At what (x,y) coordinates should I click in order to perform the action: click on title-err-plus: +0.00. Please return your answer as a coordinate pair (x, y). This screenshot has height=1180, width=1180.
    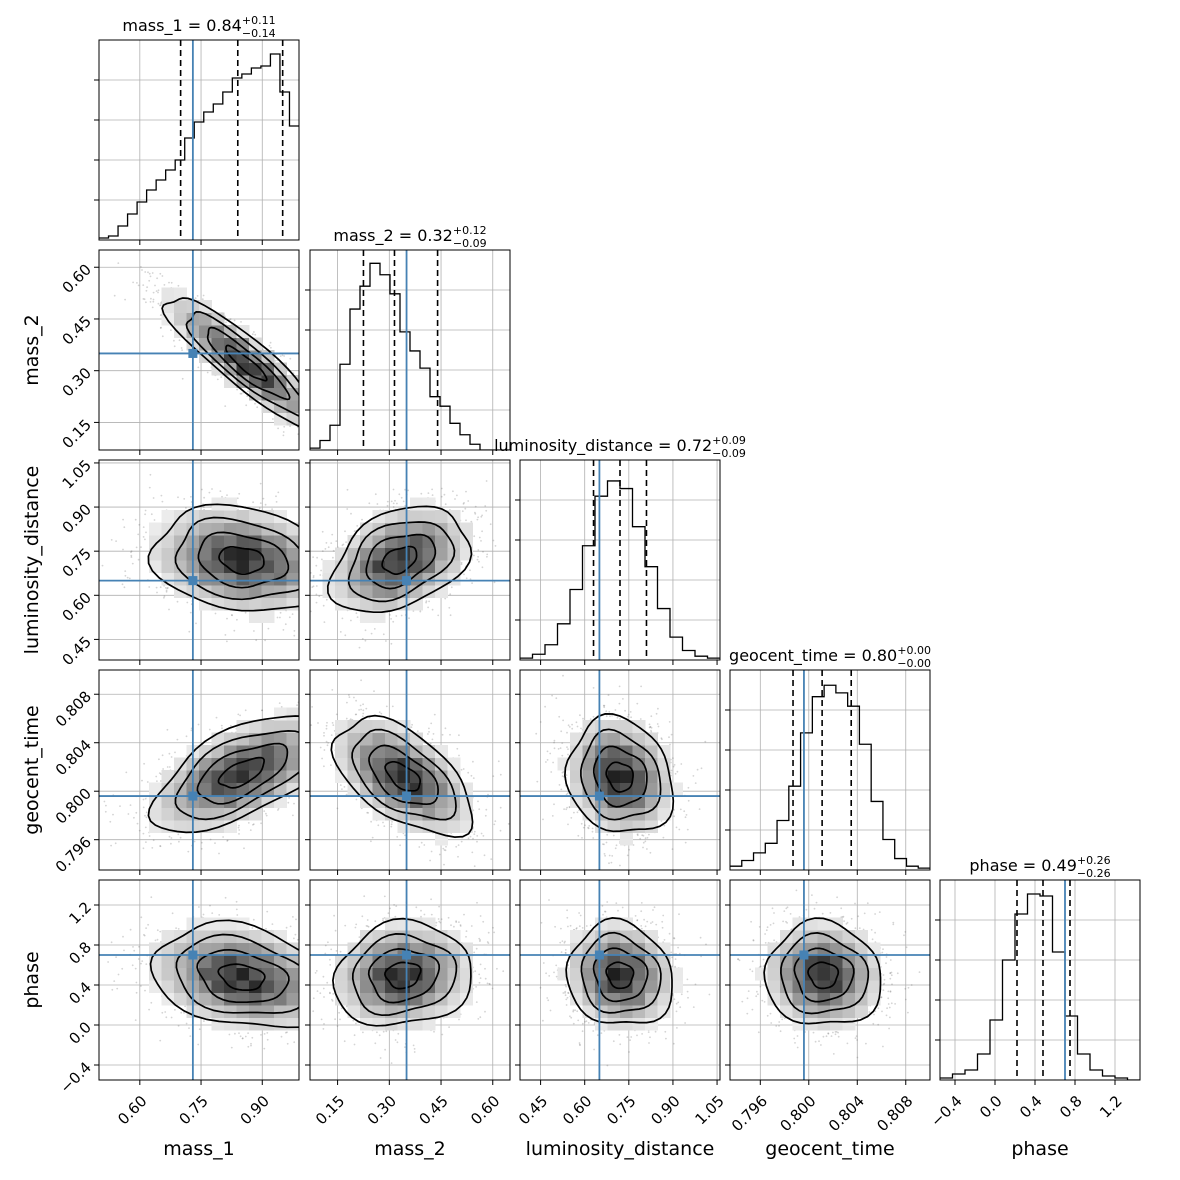
    Looking at the image, I should click on (914, 650).